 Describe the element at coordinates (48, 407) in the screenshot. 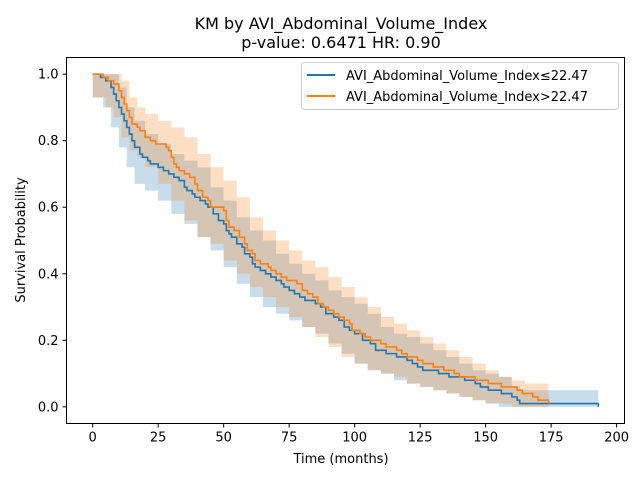

I see `y-tick-label: 0.0` at that location.